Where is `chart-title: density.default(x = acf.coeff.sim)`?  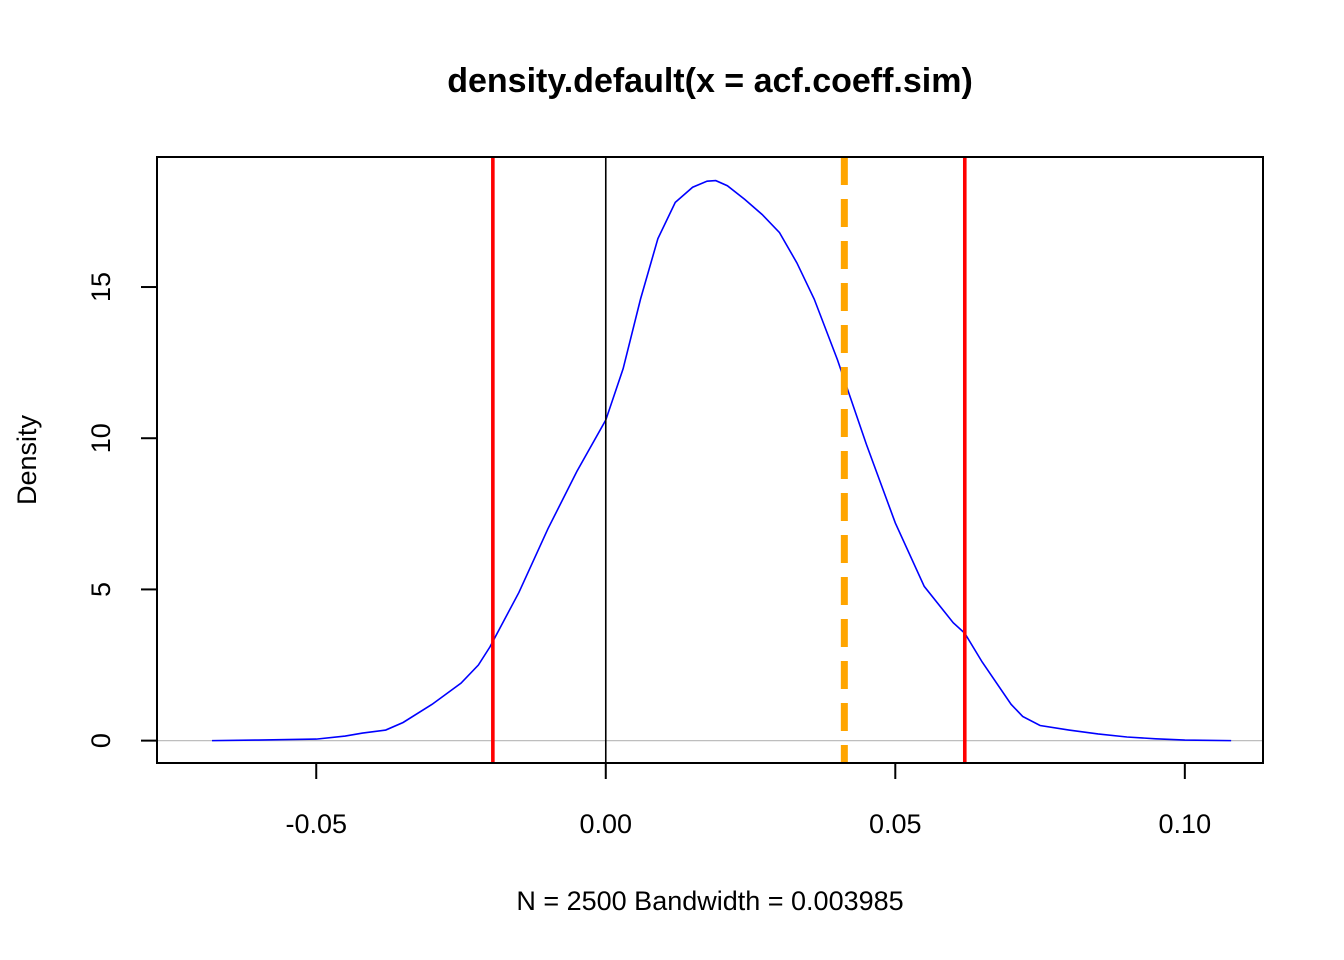 chart-title: density.default(x = acf.coeff.sim) is located at coordinates (710, 81).